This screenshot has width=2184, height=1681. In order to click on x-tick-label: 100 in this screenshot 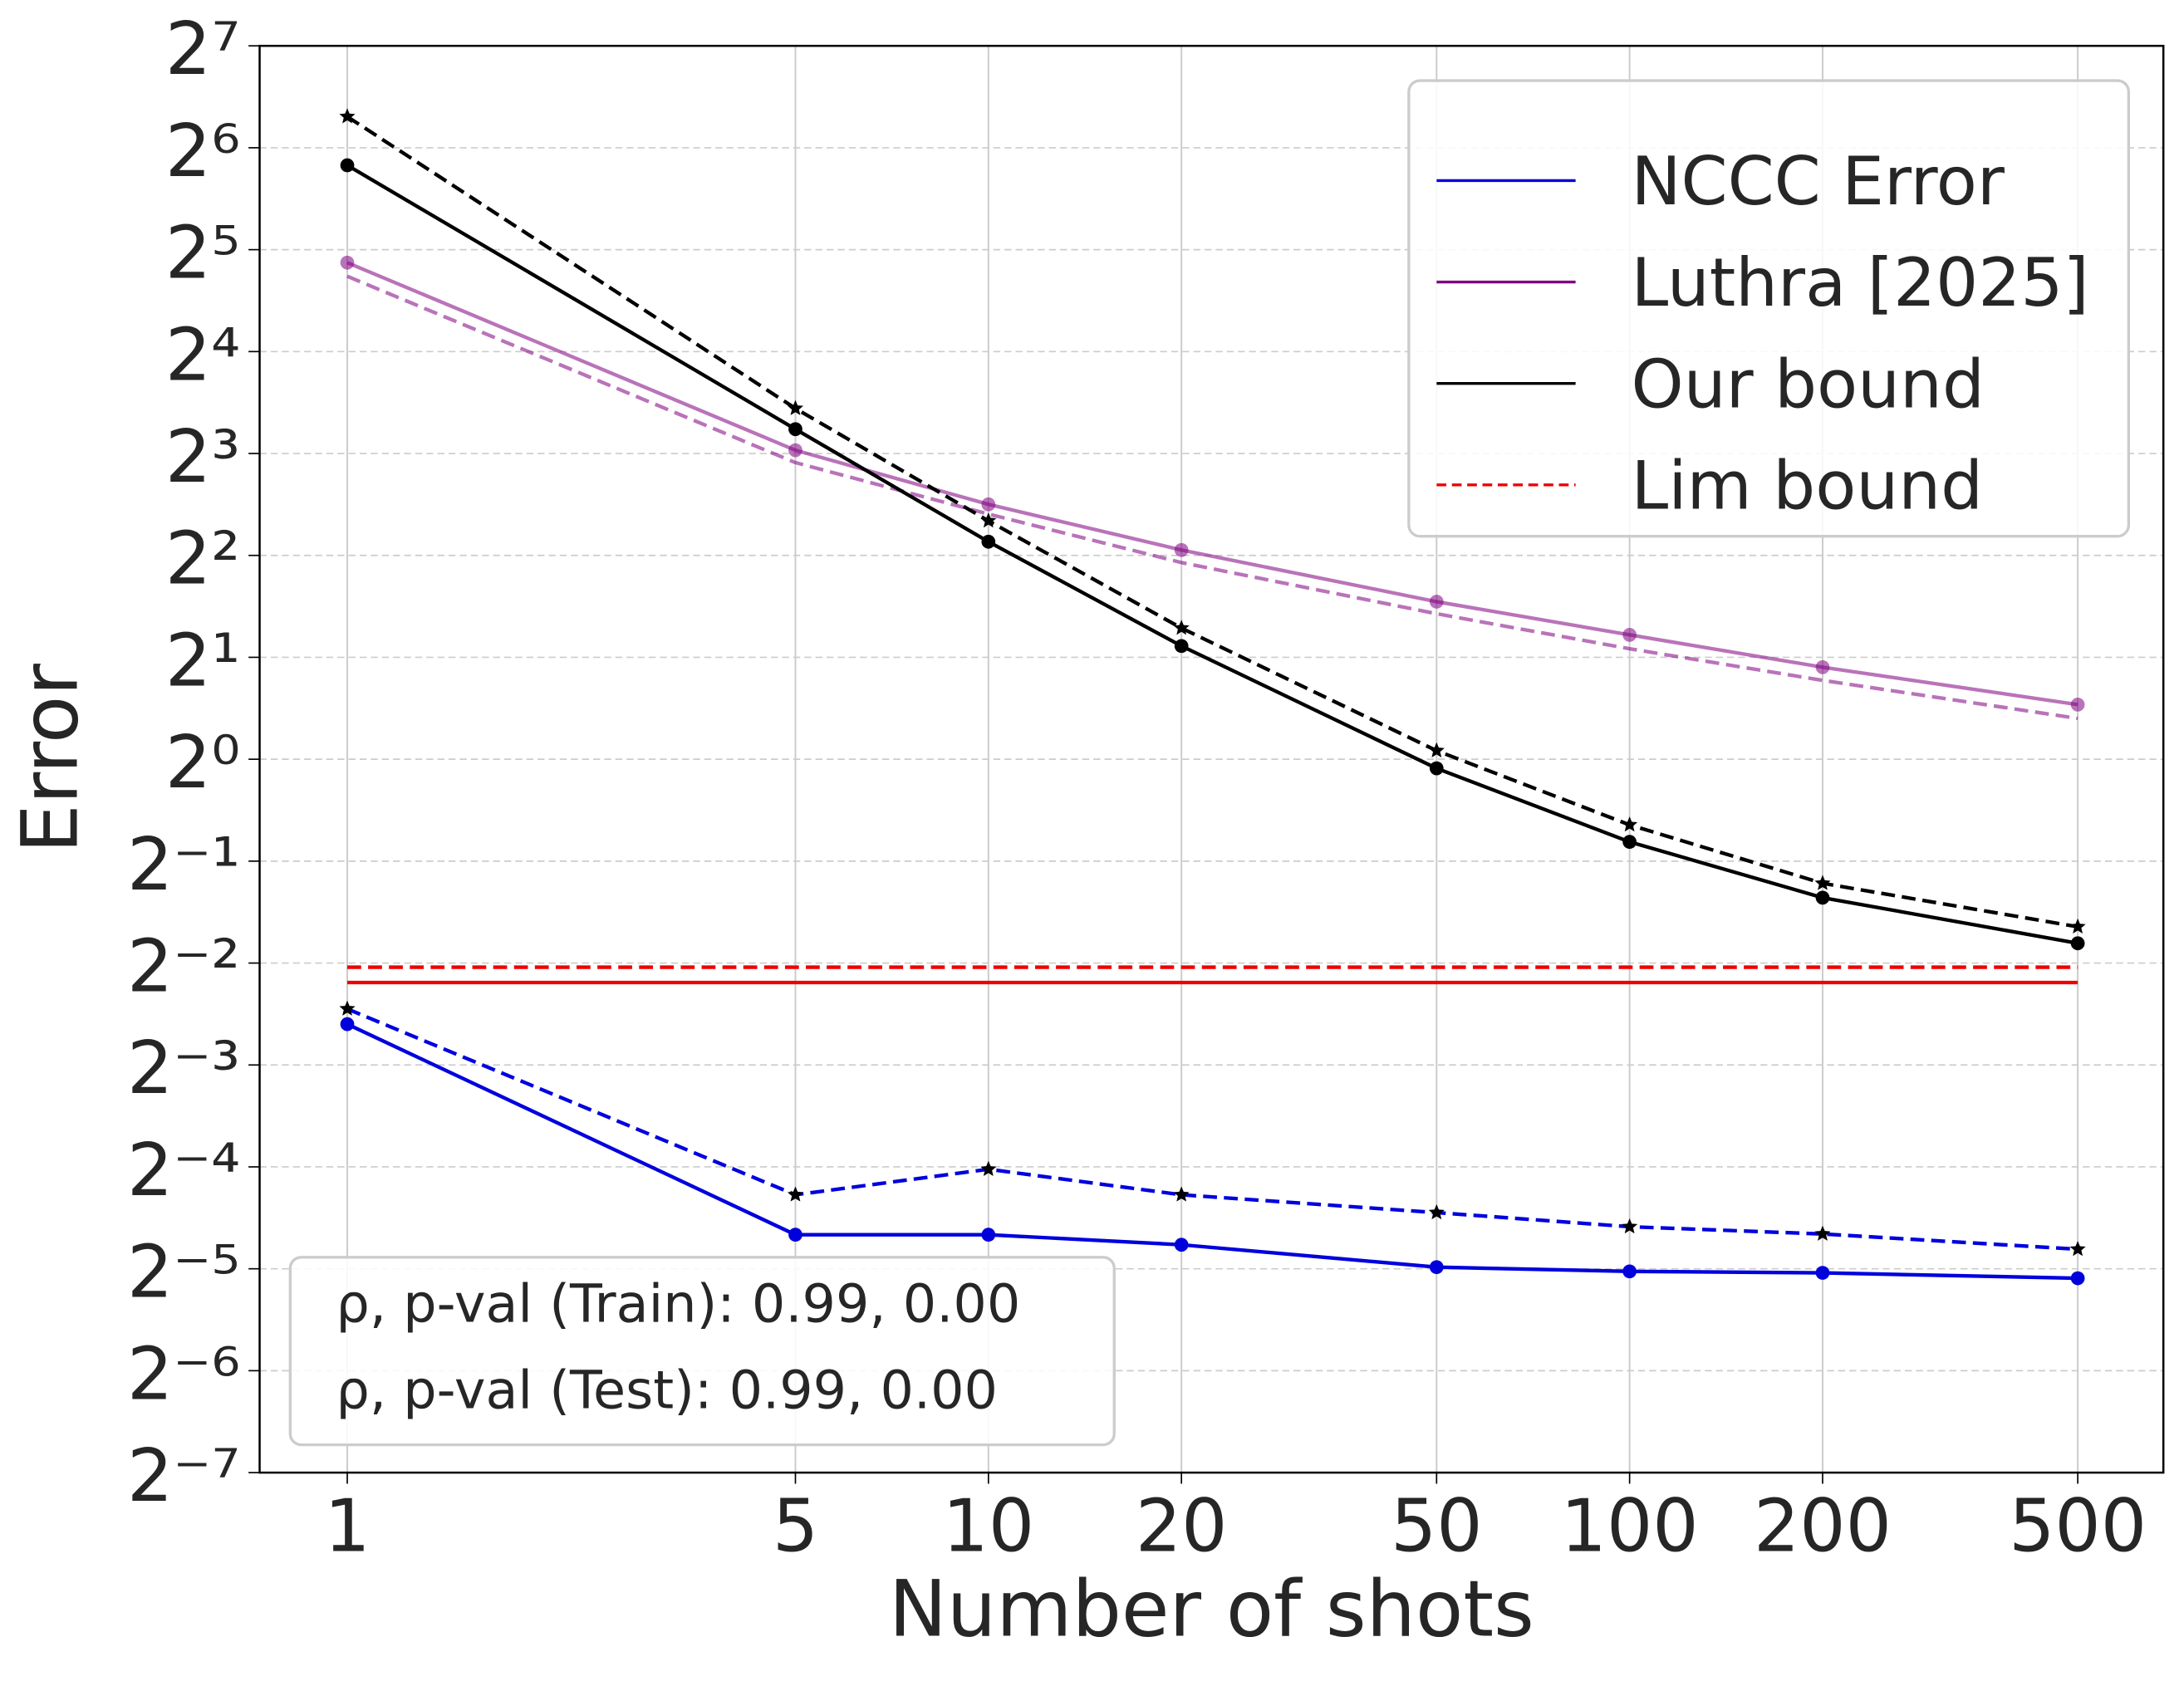, I will do `click(1630, 1525)`.